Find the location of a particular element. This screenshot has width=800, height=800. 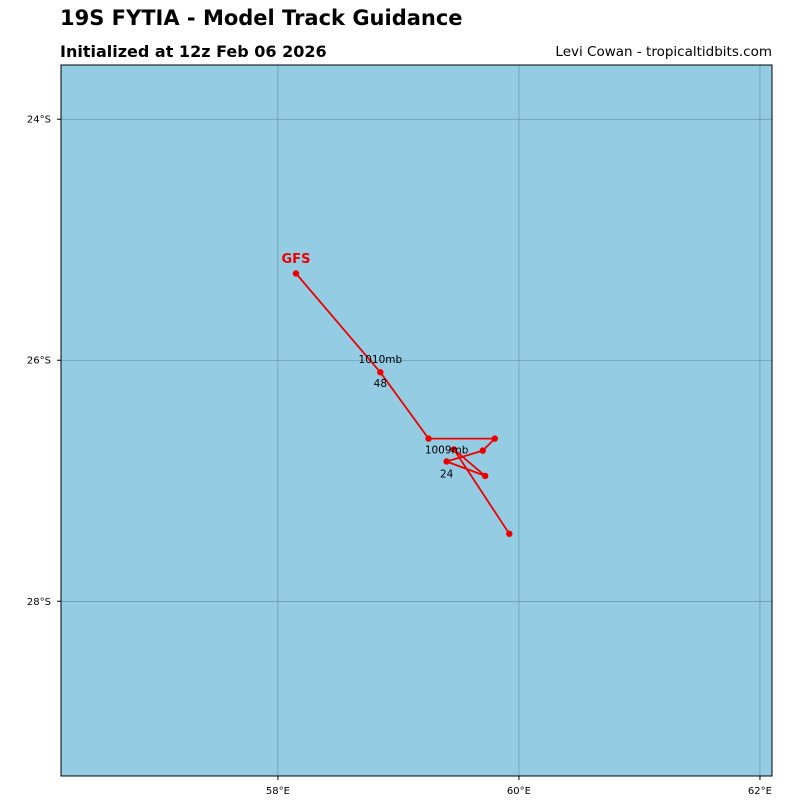

model-name-label: GFS is located at coordinates (296, 259).